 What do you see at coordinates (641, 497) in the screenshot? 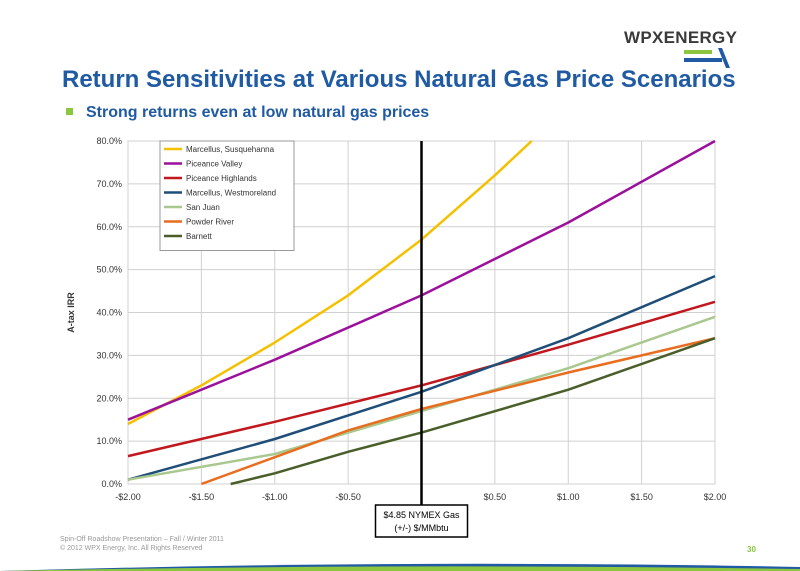
I see `x-tick-label: $1.50` at bounding box center [641, 497].